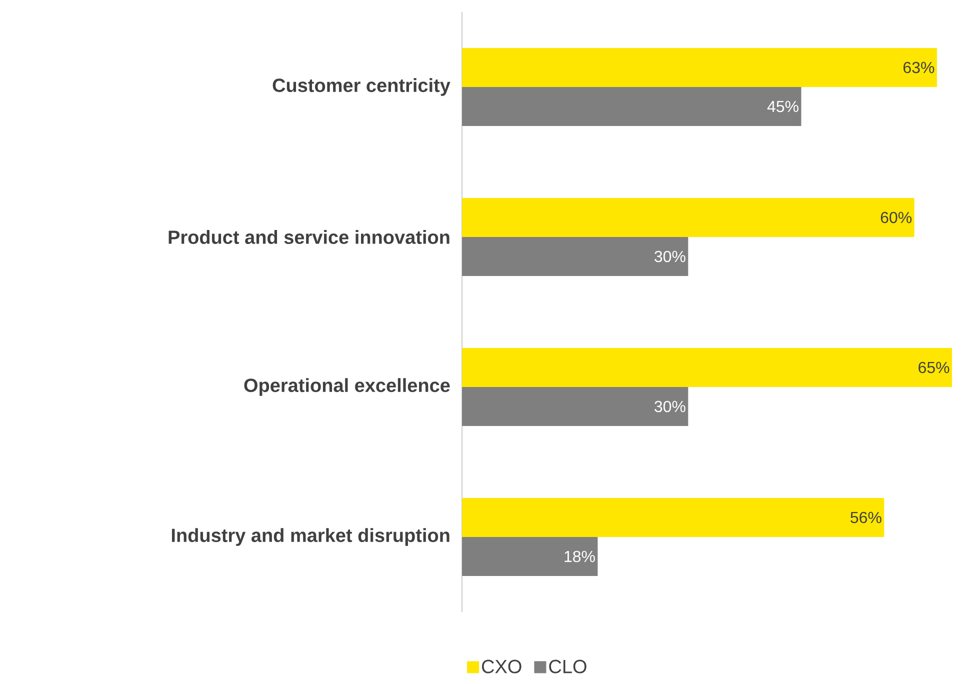  I want to click on data-label: 63%, so click(919, 68).